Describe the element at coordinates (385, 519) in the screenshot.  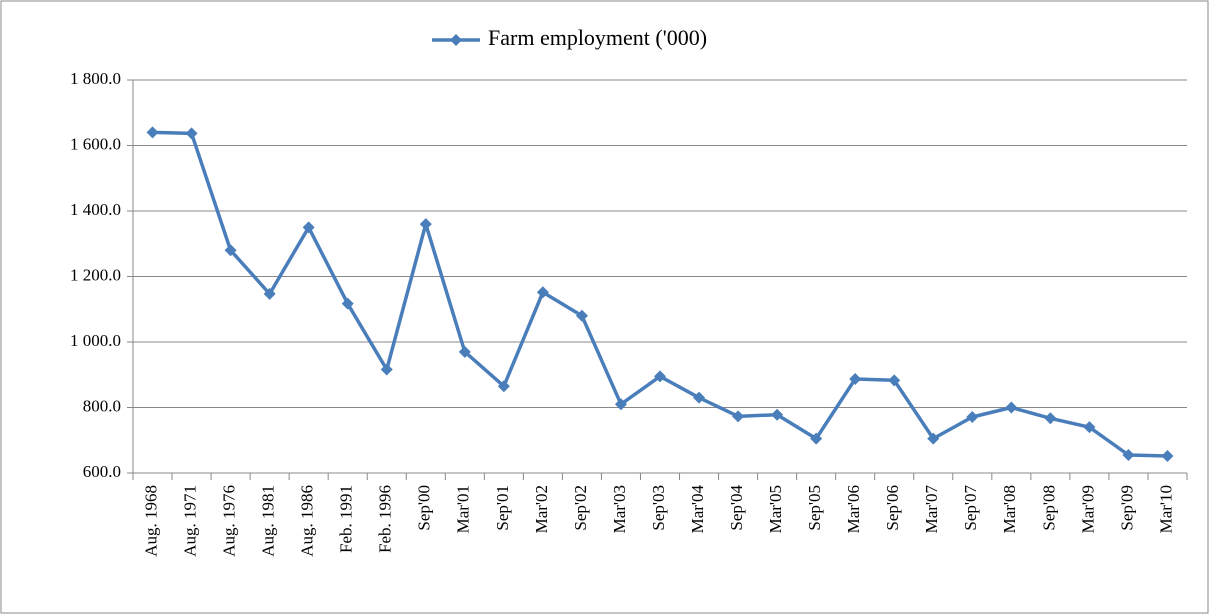
I see `x-tick-label: Feb. 1996` at that location.